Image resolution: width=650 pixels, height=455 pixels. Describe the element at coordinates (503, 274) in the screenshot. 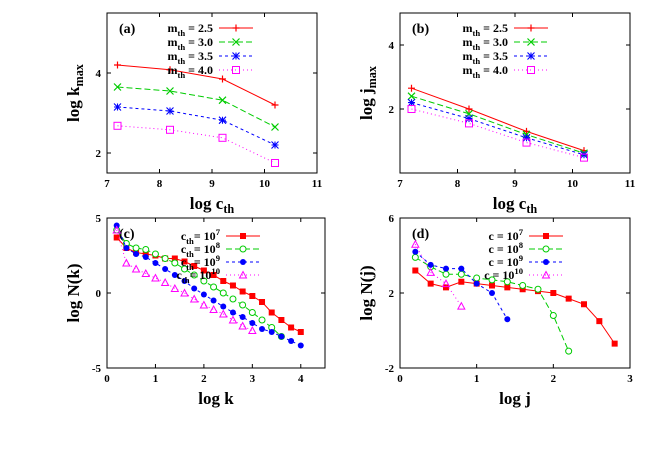

I see `legend-label: c = 1010` at that location.